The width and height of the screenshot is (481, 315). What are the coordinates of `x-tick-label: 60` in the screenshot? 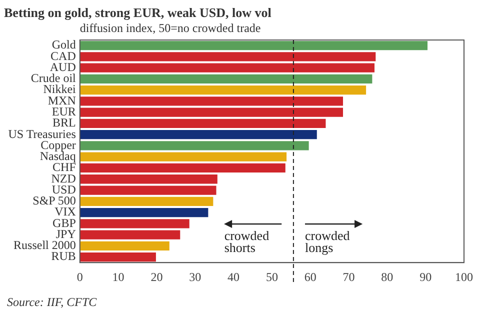 It's located at (310, 277).